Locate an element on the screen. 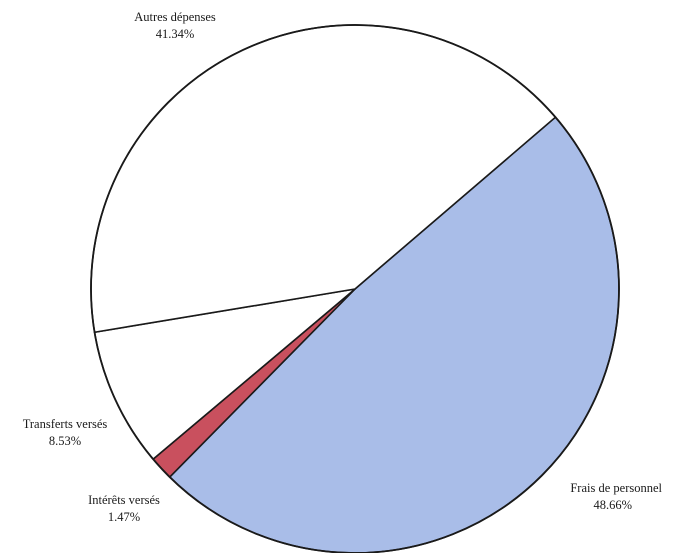 This screenshot has height=553, width=675. slice-label-name: Autres dépenses is located at coordinates (175, 17).